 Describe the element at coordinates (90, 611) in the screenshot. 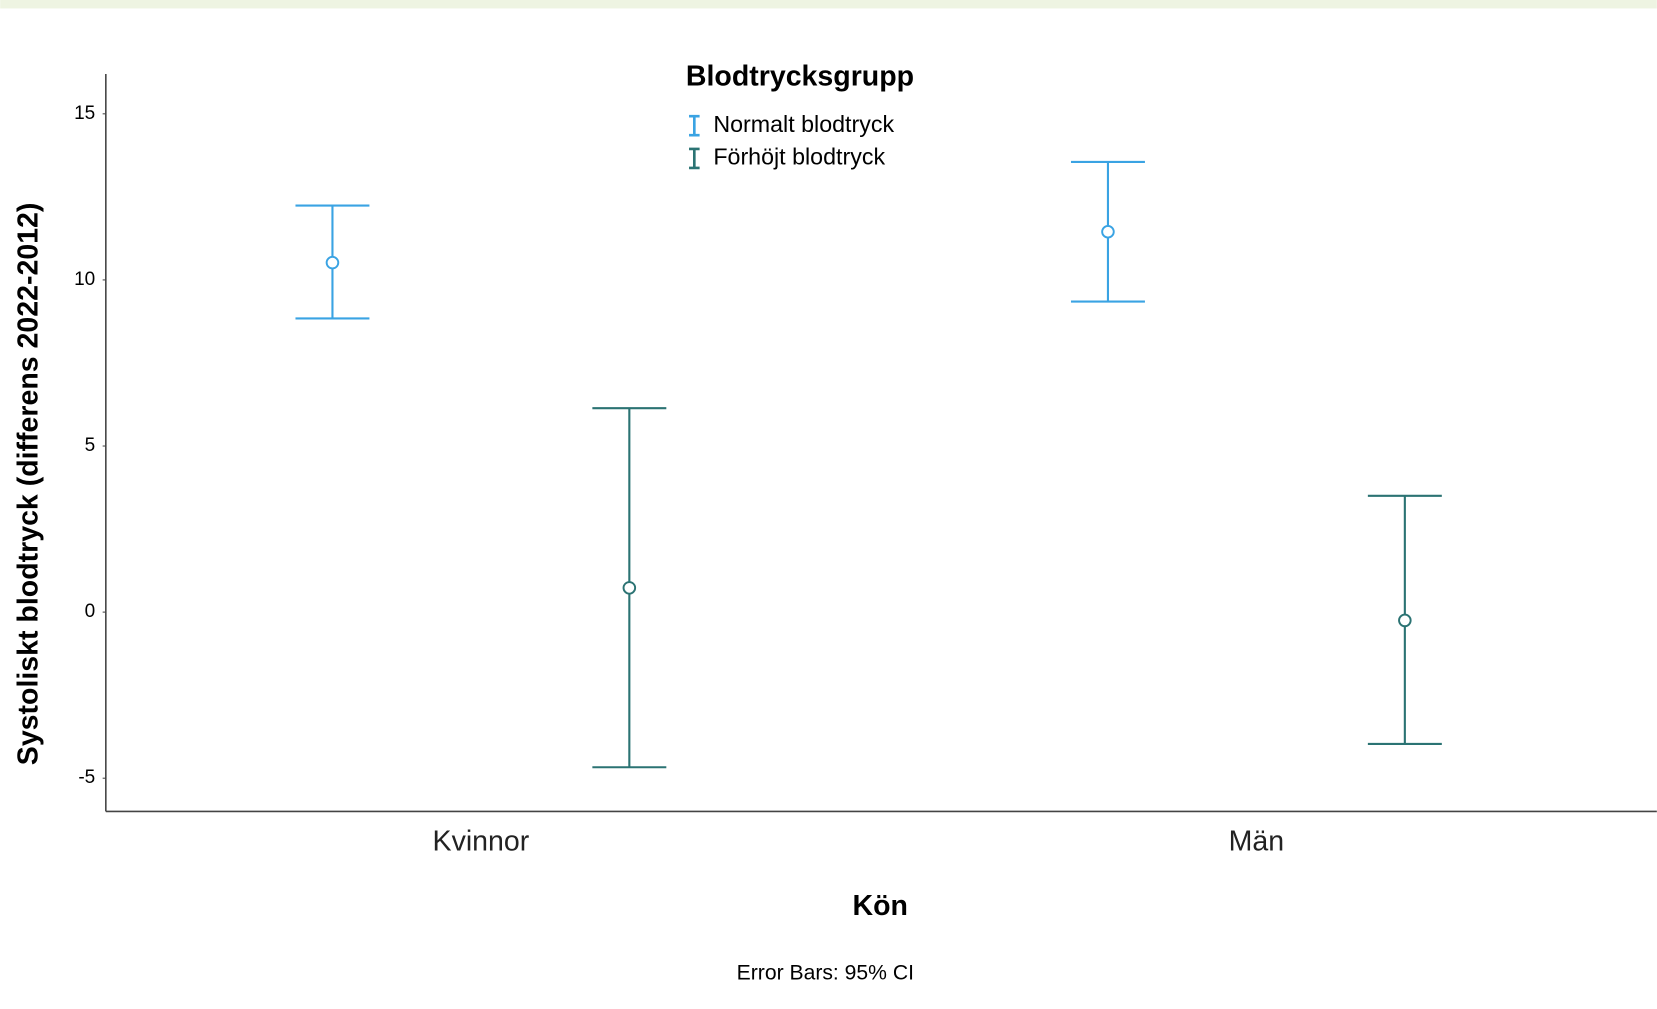

I see `y-tick-label: 0` at that location.